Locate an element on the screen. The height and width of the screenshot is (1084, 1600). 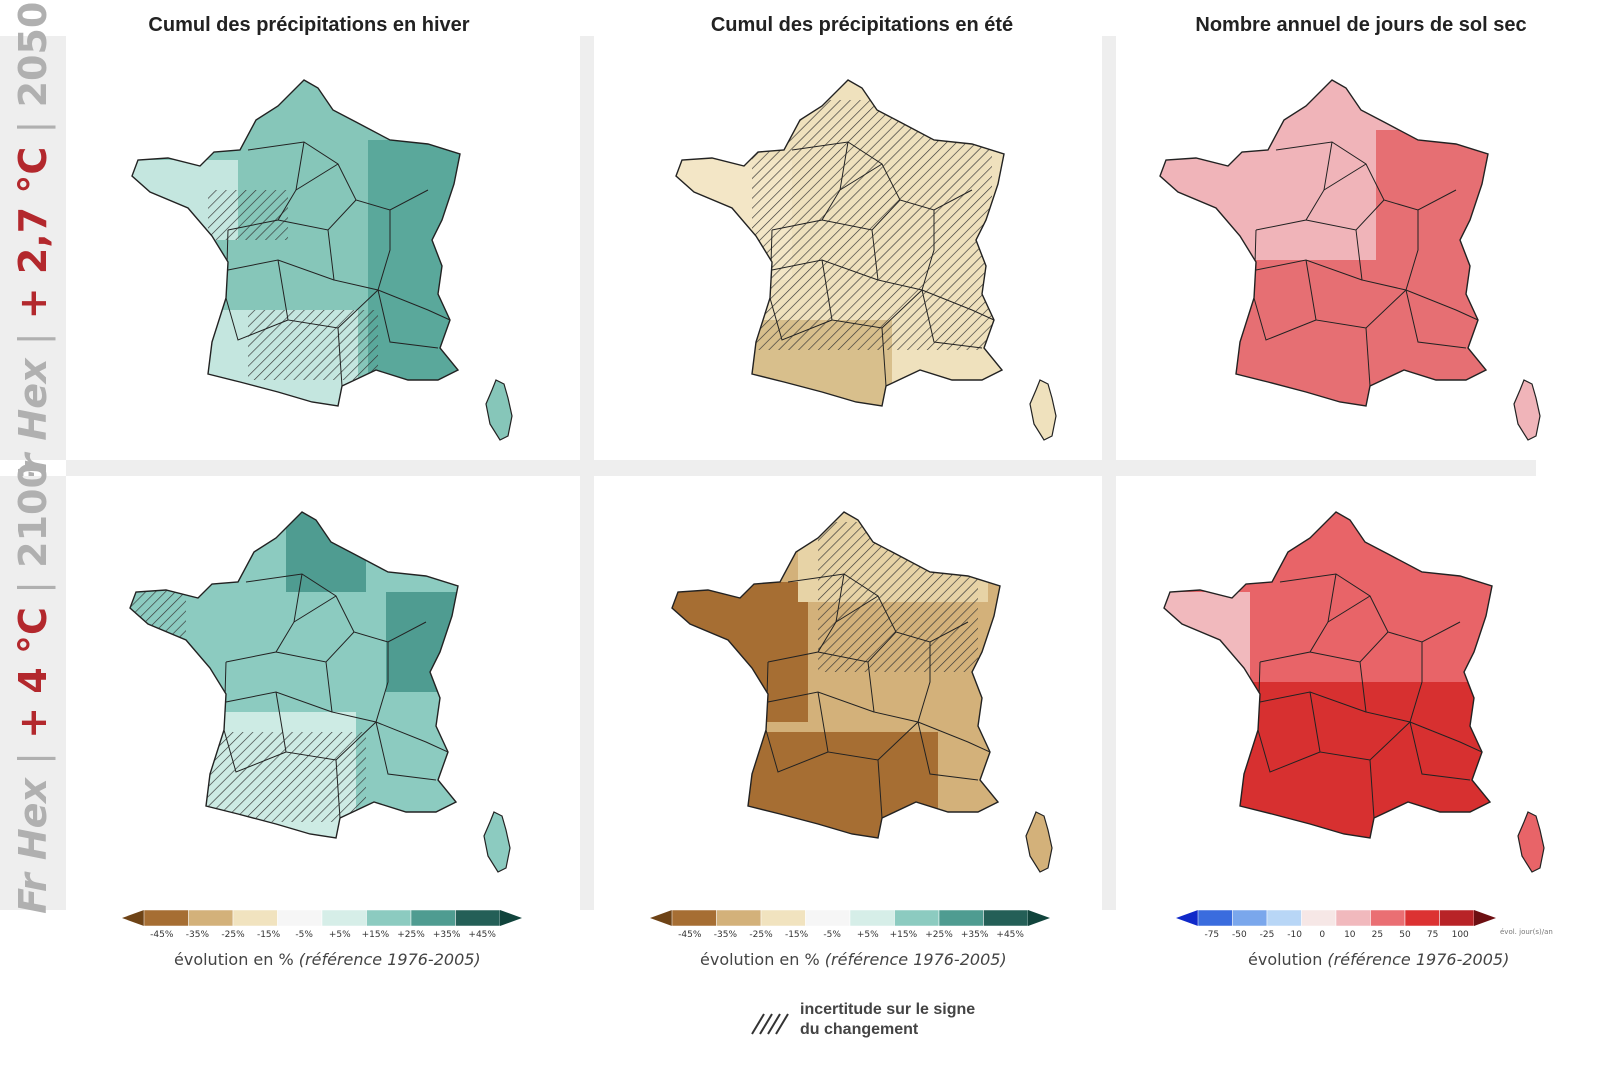
uncertainty-line1: incertitude sur le signe is located at coordinates (888, 1009).